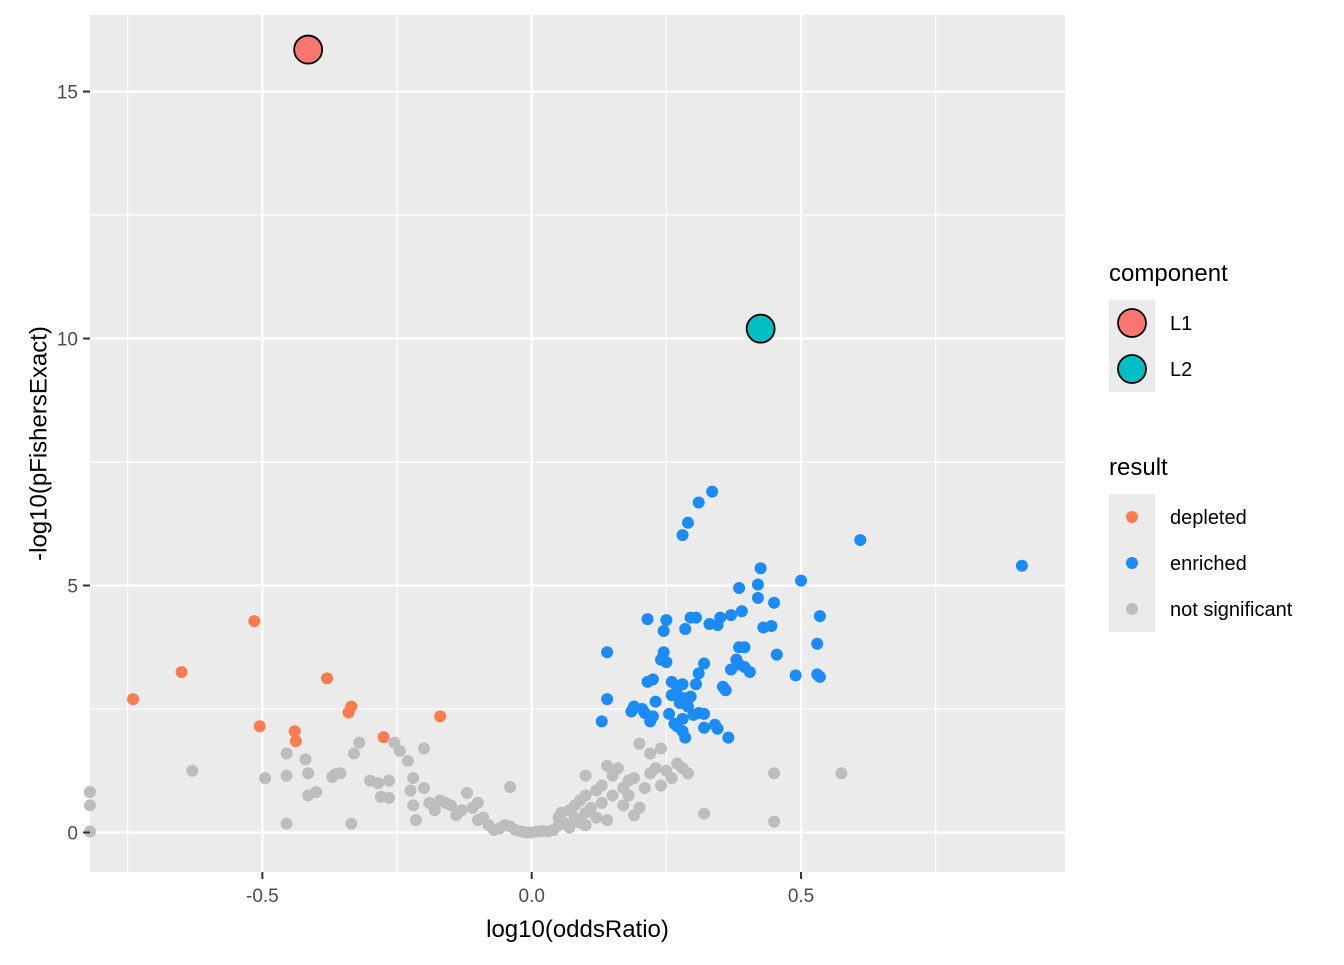  Describe the element at coordinates (1132, 369) in the screenshot. I see `legend-key-l2` at that location.